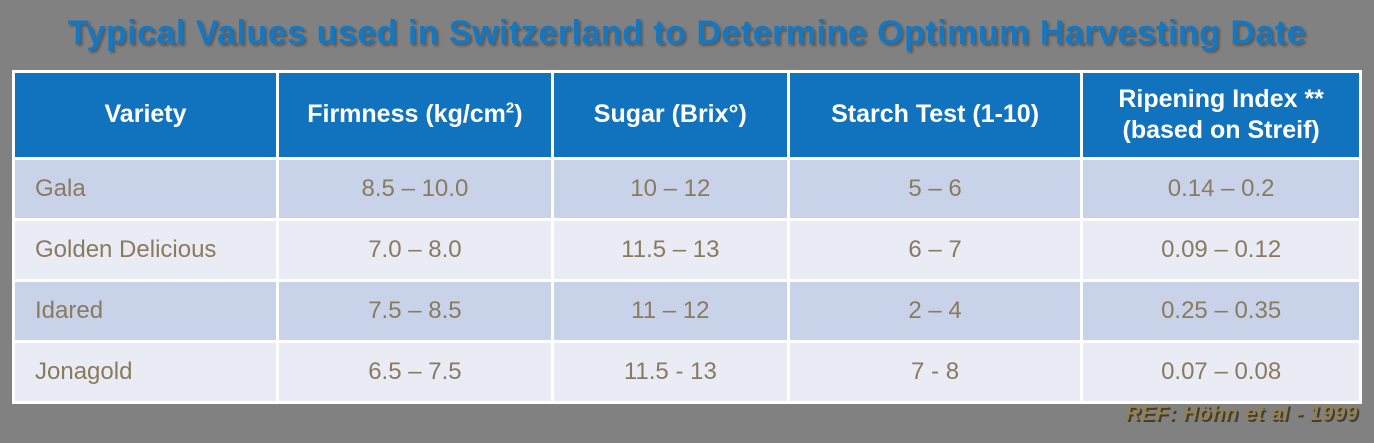 This screenshot has height=443, width=1374. Describe the element at coordinates (1241, 413) in the screenshot. I see `reference-note: REF: Höhn et al - 1999` at that location.